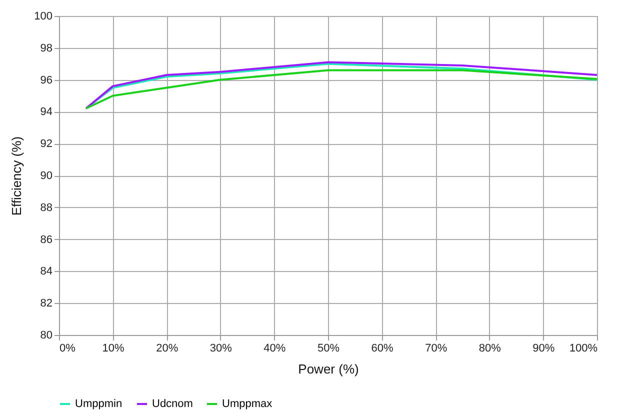 The width and height of the screenshot is (629, 416). What do you see at coordinates (43, 16) in the screenshot?
I see `y-tick-label: 100` at bounding box center [43, 16].